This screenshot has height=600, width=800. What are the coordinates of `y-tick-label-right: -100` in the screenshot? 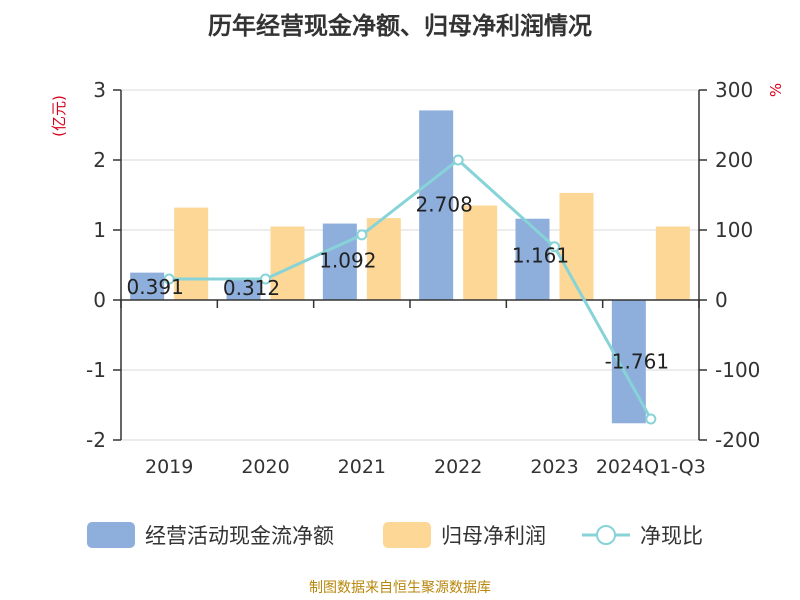 It's located at (737, 370).